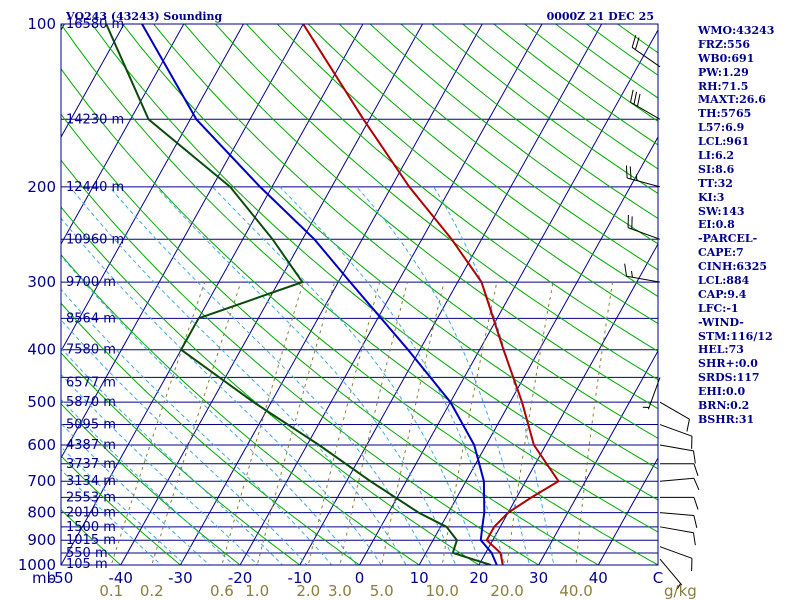 The width and height of the screenshot is (800, 600). Describe the element at coordinates (598, 578) in the screenshot. I see `temperature-tick-label: 40` at that location.